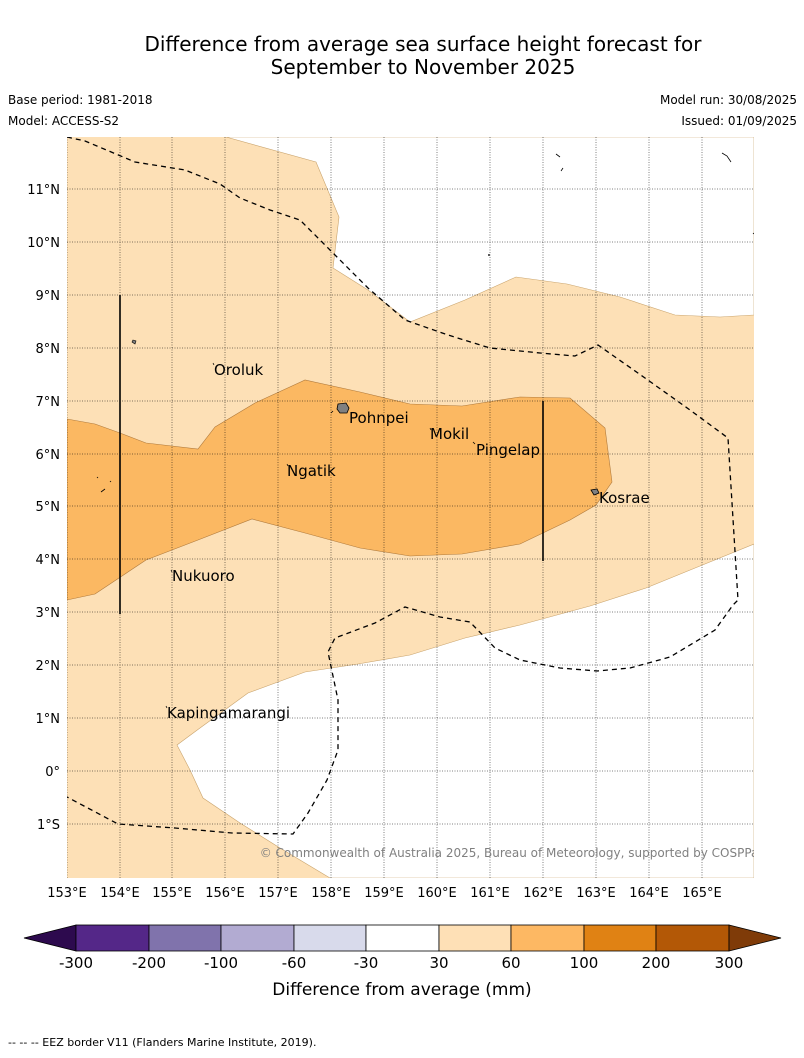 This screenshot has width=804, height=1058. What do you see at coordinates (401, 990) in the screenshot?
I see `colorbar-title: Difference from average (mm)` at bounding box center [401, 990].